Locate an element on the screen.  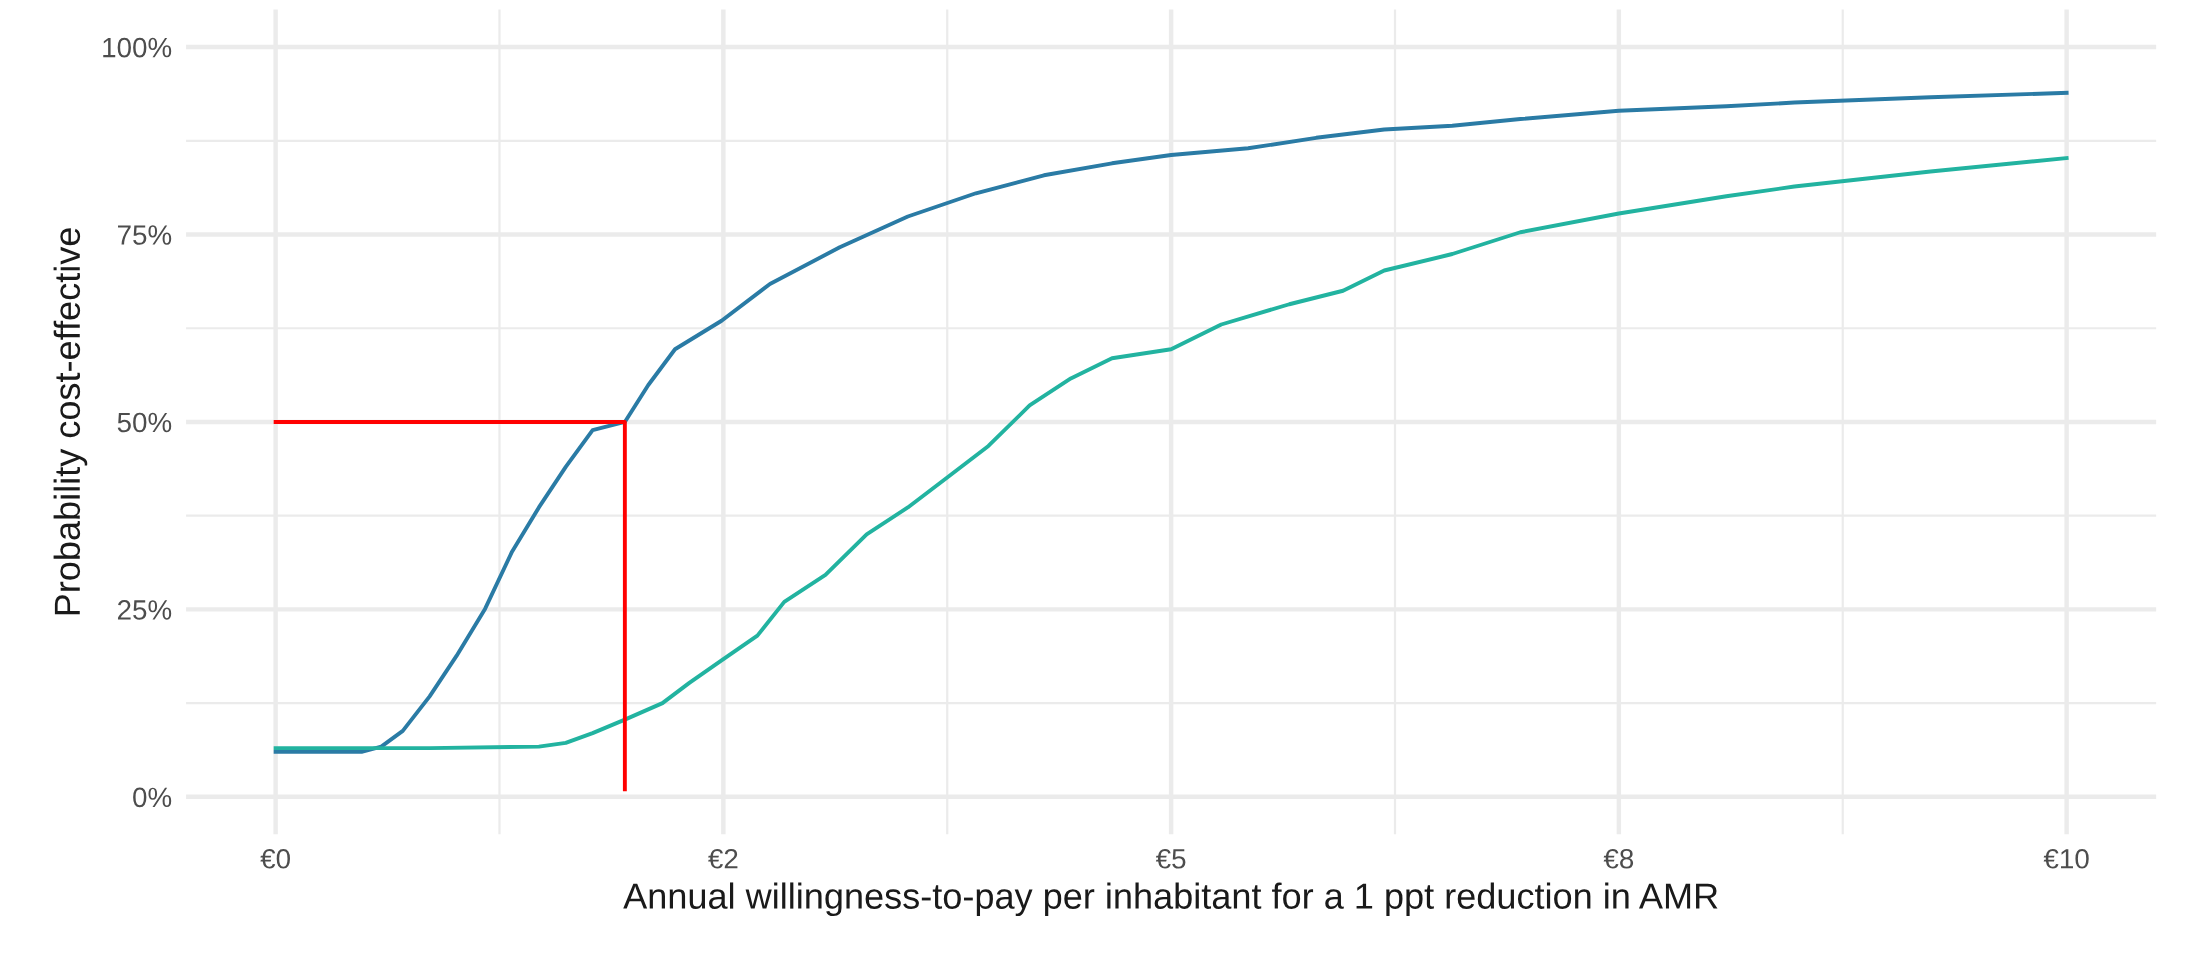
y-axis-title: Probability cost-effective is located at coordinates (70, 421).